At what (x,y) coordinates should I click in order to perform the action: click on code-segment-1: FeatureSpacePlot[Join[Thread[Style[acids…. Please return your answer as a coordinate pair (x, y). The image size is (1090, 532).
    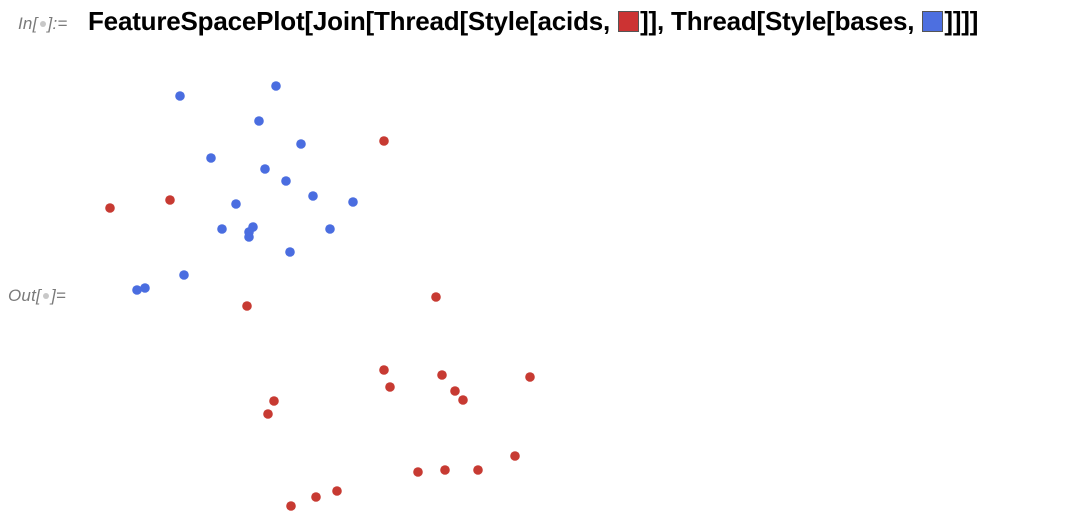
    Looking at the image, I should click on (353, 21).